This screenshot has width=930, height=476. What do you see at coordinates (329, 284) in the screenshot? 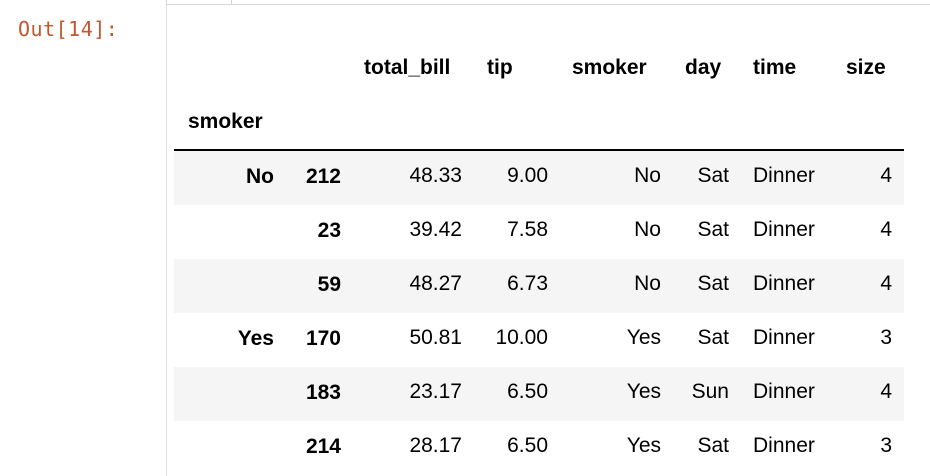
I see `row-index: 59` at bounding box center [329, 284].